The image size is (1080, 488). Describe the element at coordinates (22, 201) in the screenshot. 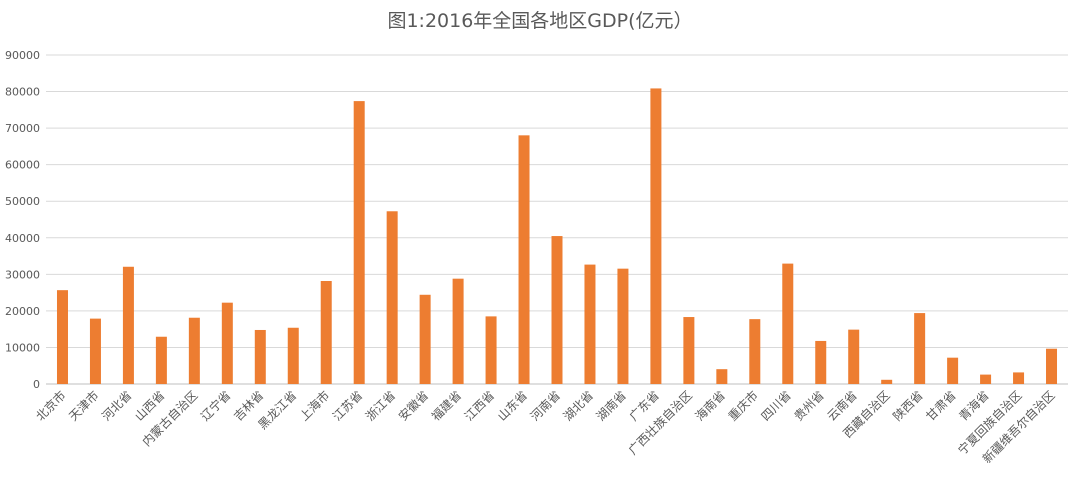

I see `y-tick-label: 50000` at that location.